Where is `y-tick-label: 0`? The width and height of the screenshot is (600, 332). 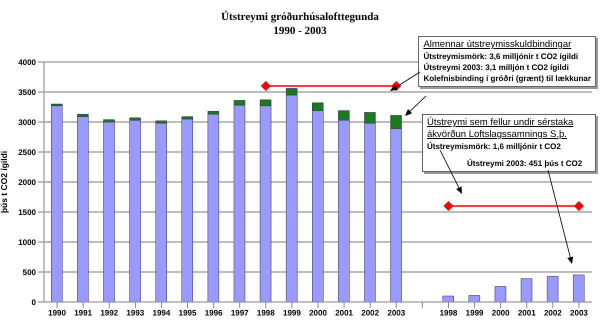
y-tick-label: 0 is located at coordinates (34, 302).